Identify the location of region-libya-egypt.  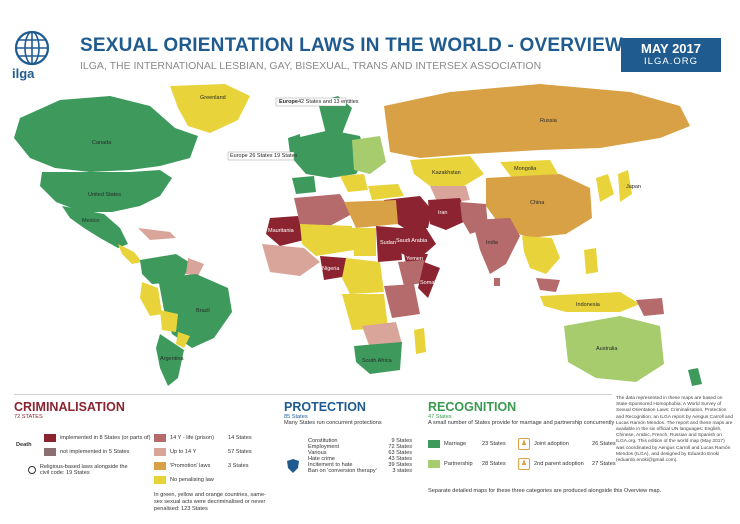
(371, 214).